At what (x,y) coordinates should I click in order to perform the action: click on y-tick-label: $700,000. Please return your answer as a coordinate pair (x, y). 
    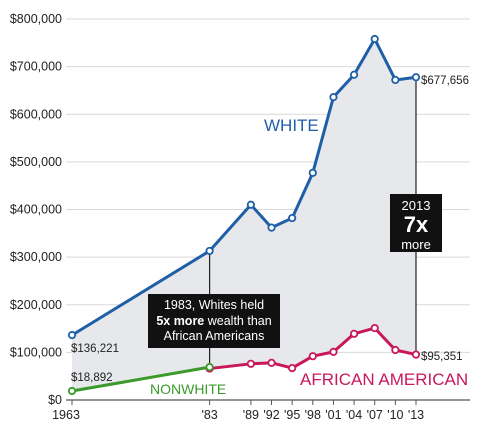
    Looking at the image, I should click on (36, 67).